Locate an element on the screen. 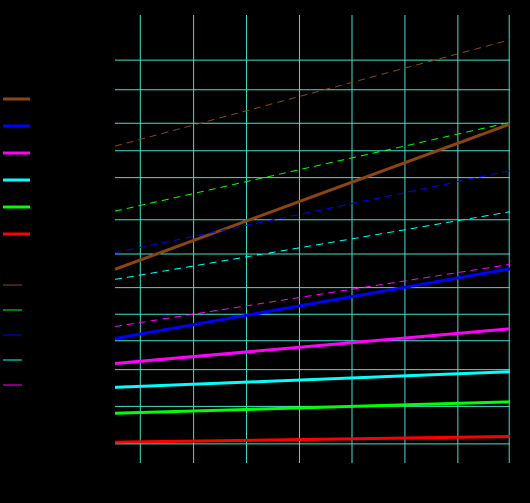 The height and width of the screenshot is (503, 530). legend is located at coordinates (16, 241).